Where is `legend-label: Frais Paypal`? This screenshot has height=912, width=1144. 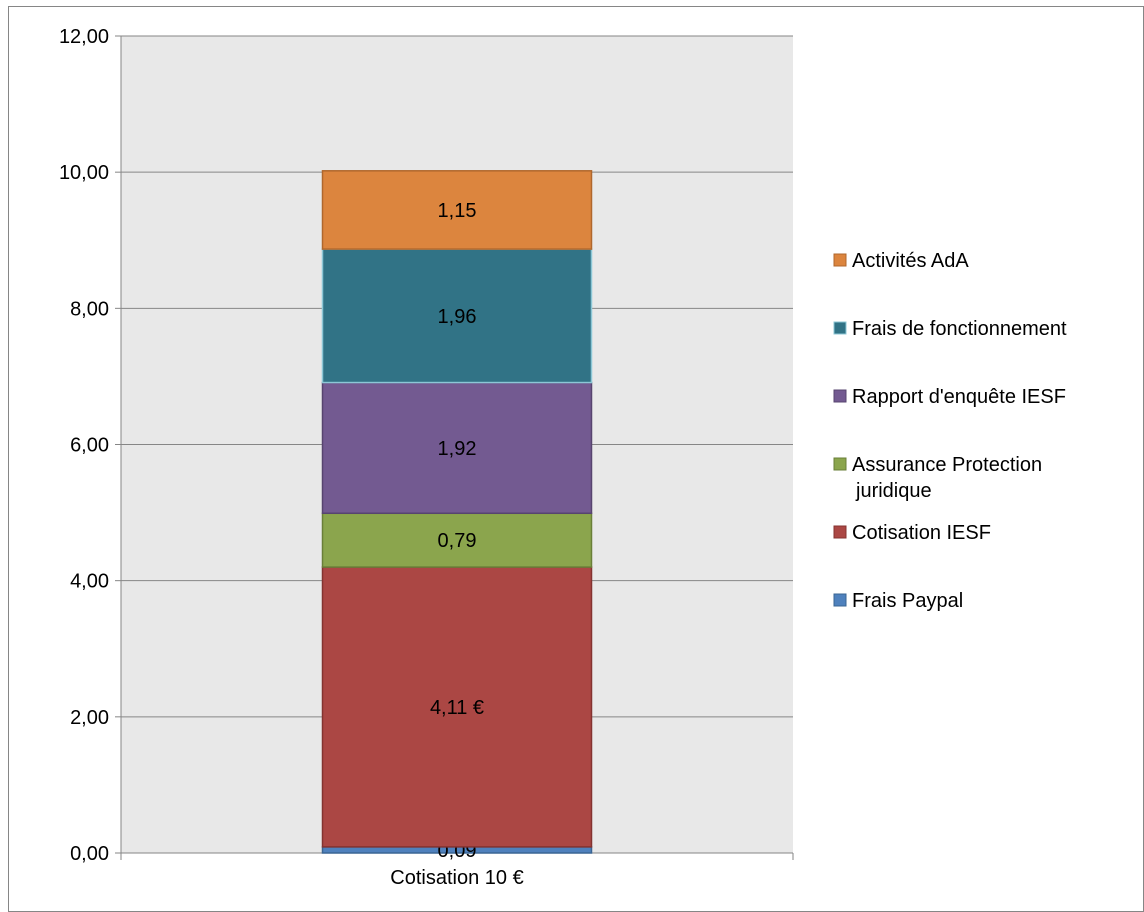 legend-label: Frais Paypal is located at coordinates (907, 601).